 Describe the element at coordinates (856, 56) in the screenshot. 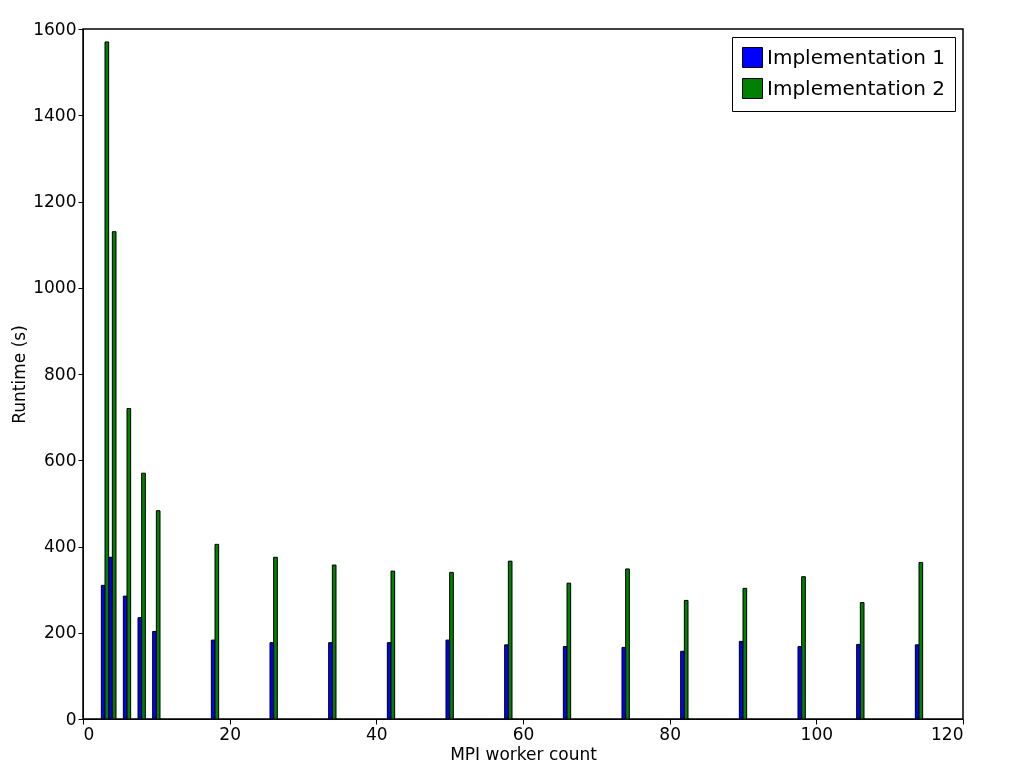

I see `legend-label: Implementation 1` at that location.